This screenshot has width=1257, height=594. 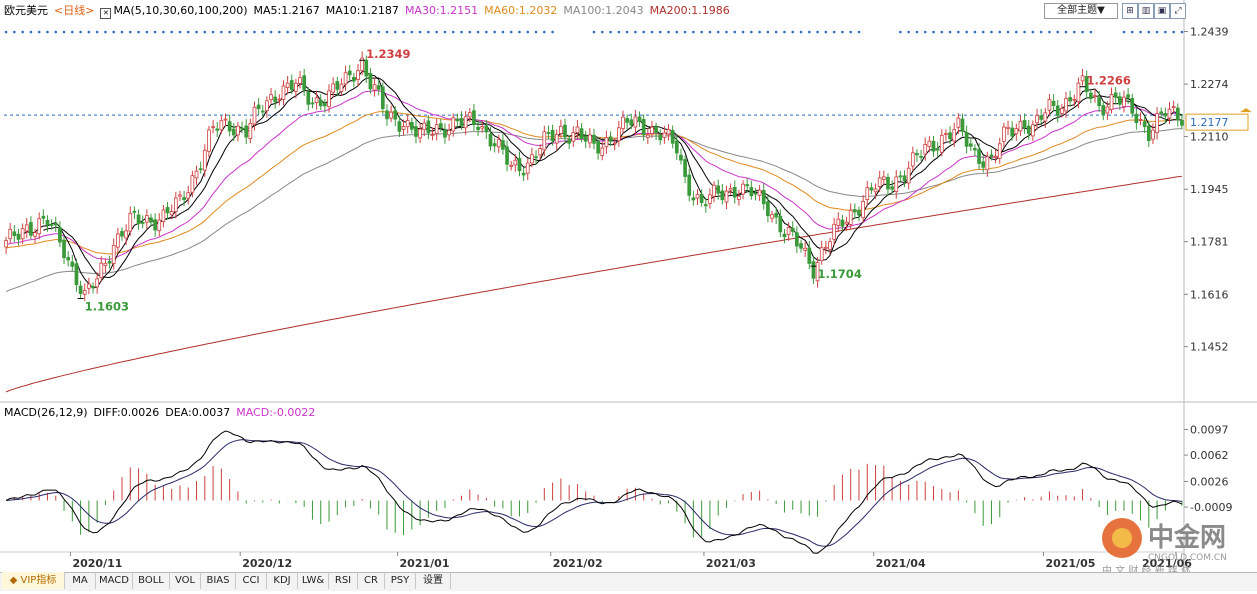 I want to click on settings-icon: ✕, so click(x=106, y=13).